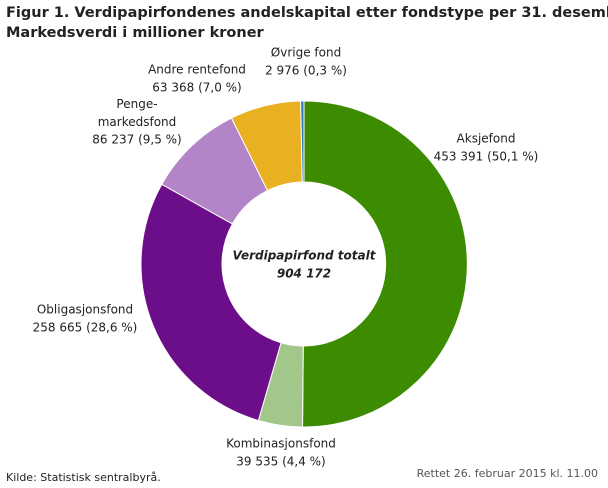 The image size is (608, 488). Describe the element at coordinates (486, 157) in the screenshot. I see `value-label: 453 391 (50,1 %)` at that location.